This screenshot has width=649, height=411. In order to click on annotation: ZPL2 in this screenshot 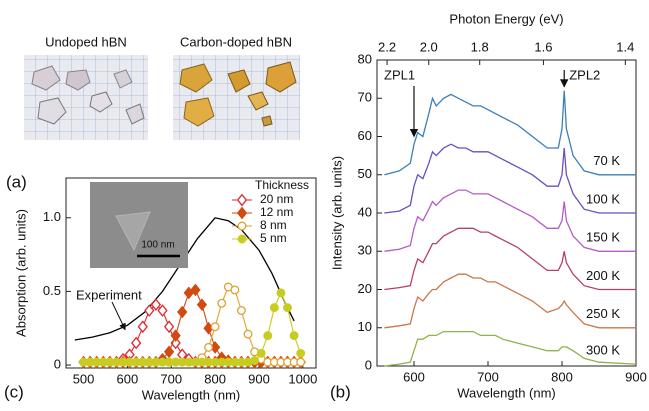, I will do `click(584, 74)`.